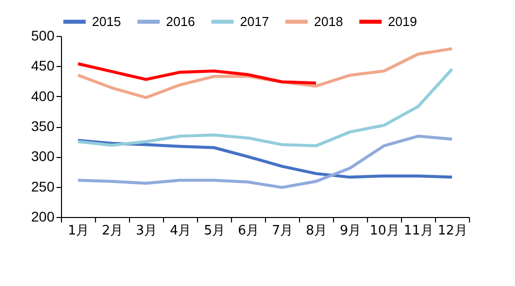 The image size is (515, 286). What do you see at coordinates (283, 231) in the screenshot?
I see `x-tick-label: 7月` at bounding box center [283, 231].